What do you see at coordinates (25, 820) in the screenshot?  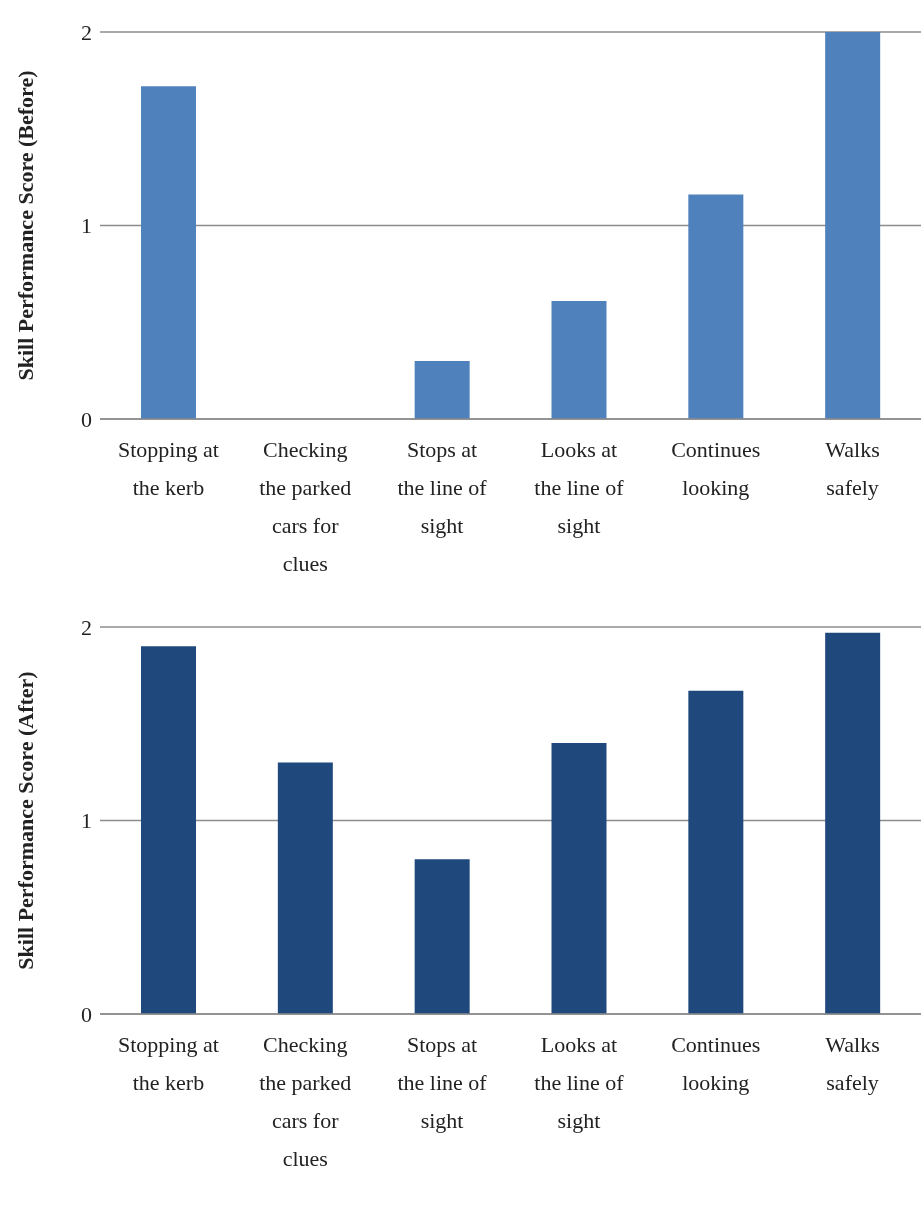 I see `y-axis-title: Skill Performance Score (After)` at bounding box center [25, 820].